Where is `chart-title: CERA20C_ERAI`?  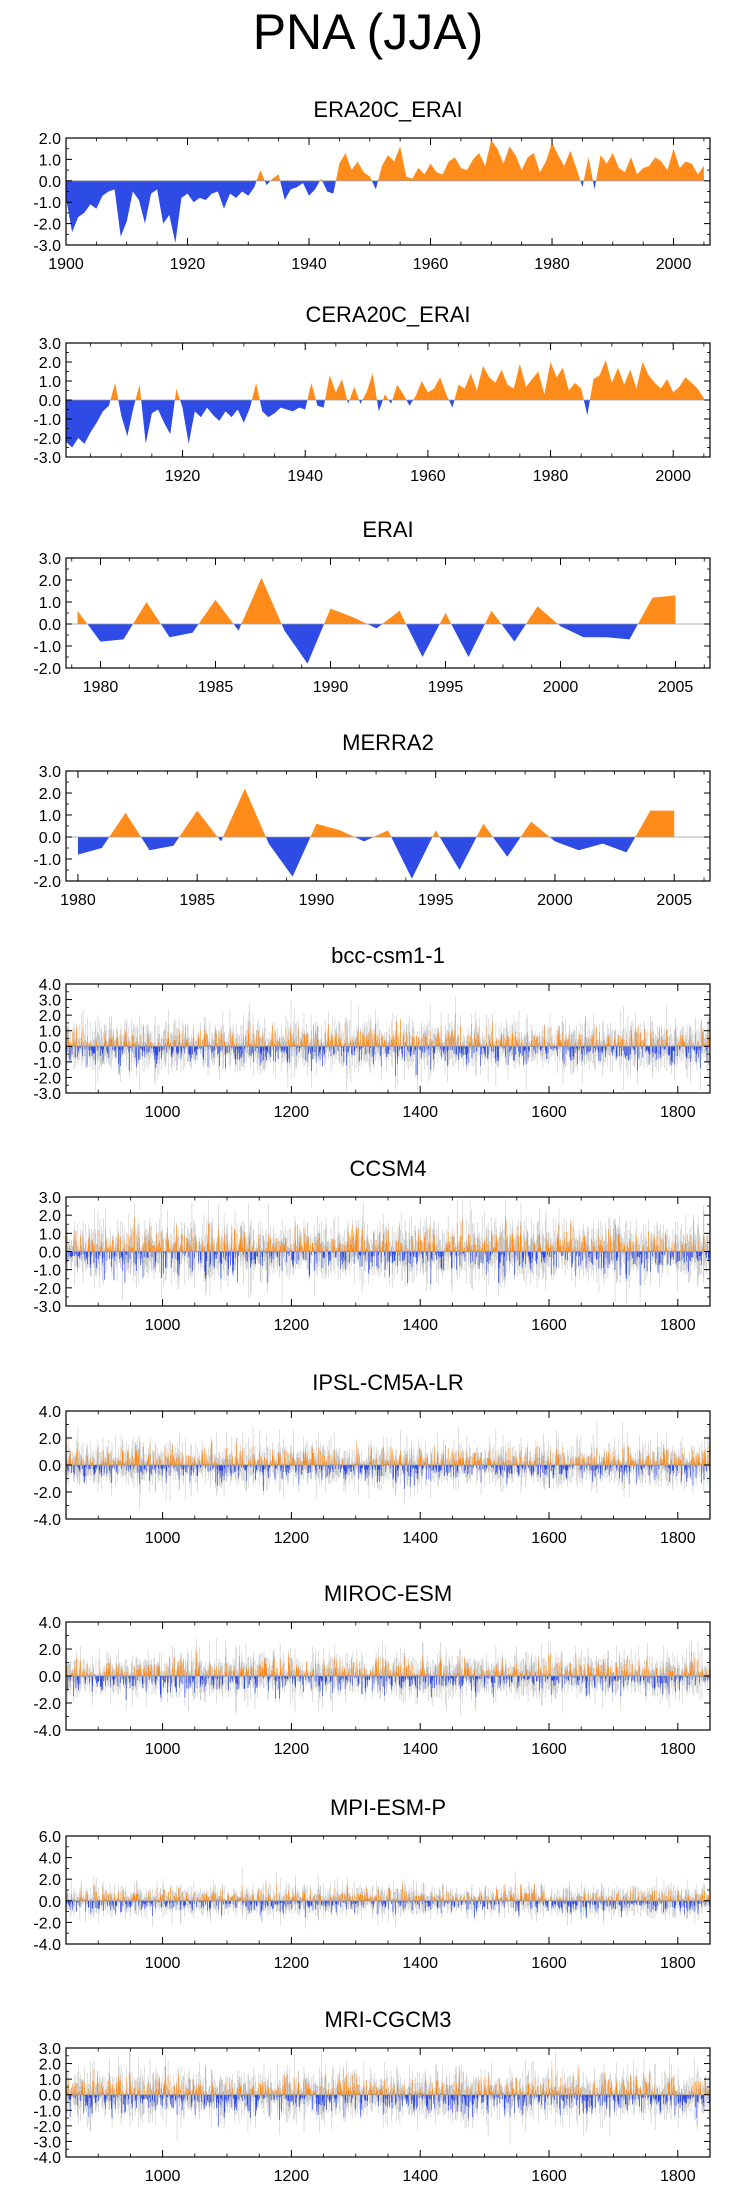
chart-title: CERA20C_ERAI is located at coordinates (387, 314).